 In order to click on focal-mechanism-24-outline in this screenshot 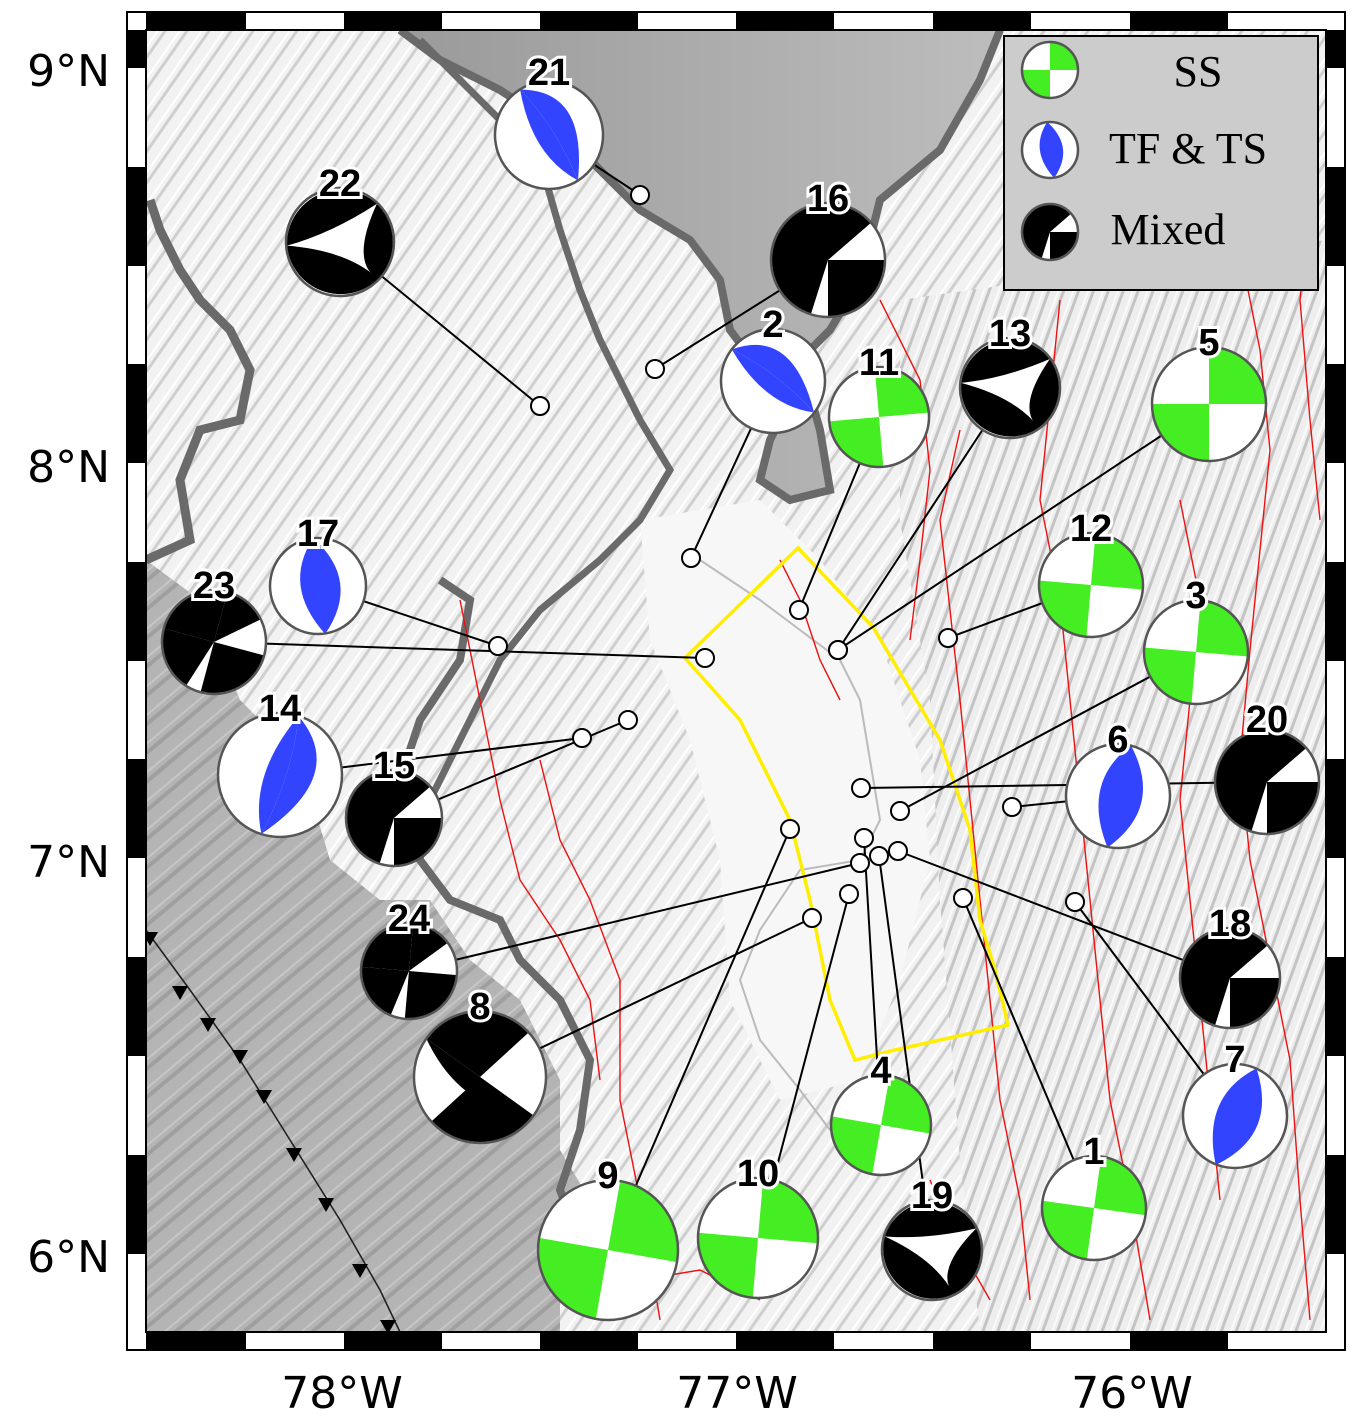, I will do `click(409, 971)`.